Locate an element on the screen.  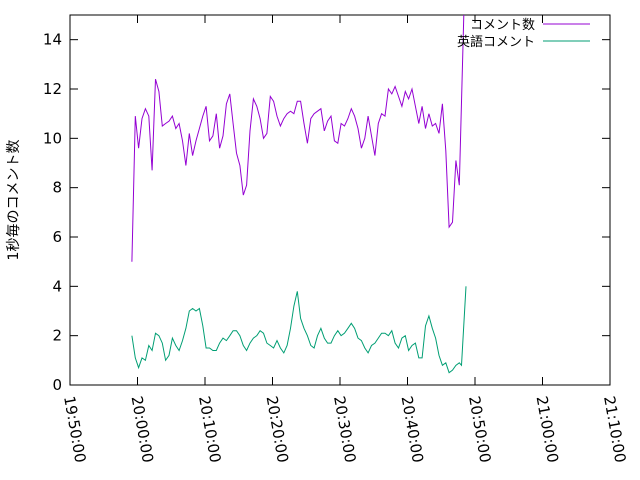
y-tick-label: 0 is located at coordinates (57, 385).